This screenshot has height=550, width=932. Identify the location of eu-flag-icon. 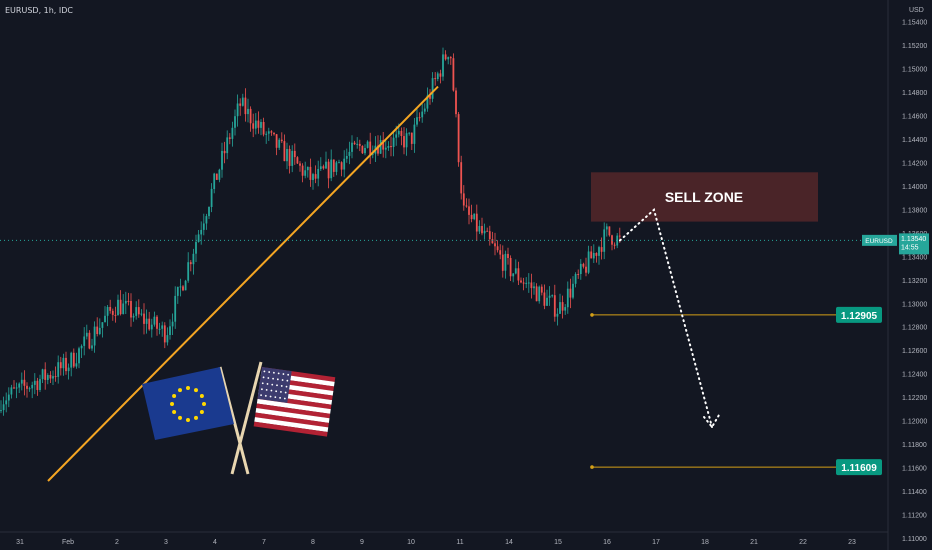
(196, 420).